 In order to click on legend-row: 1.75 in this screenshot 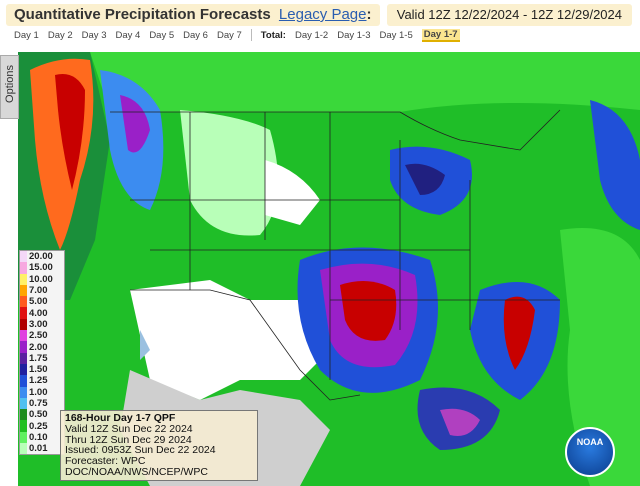, I will do `click(42, 358)`.